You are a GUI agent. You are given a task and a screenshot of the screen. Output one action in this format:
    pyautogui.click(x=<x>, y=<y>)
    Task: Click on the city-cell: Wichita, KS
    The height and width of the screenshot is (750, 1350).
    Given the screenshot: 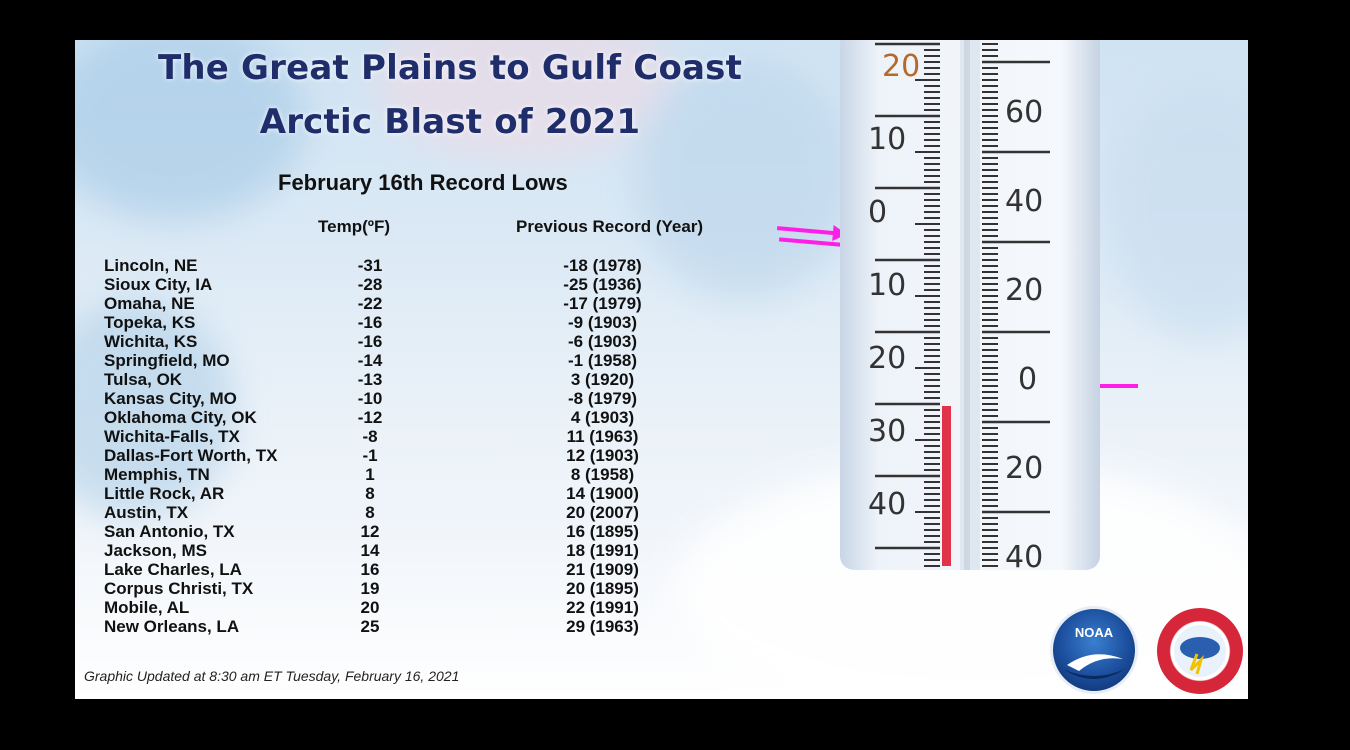 What is the action you would take?
    pyautogui.click(x=151, y=341)
    